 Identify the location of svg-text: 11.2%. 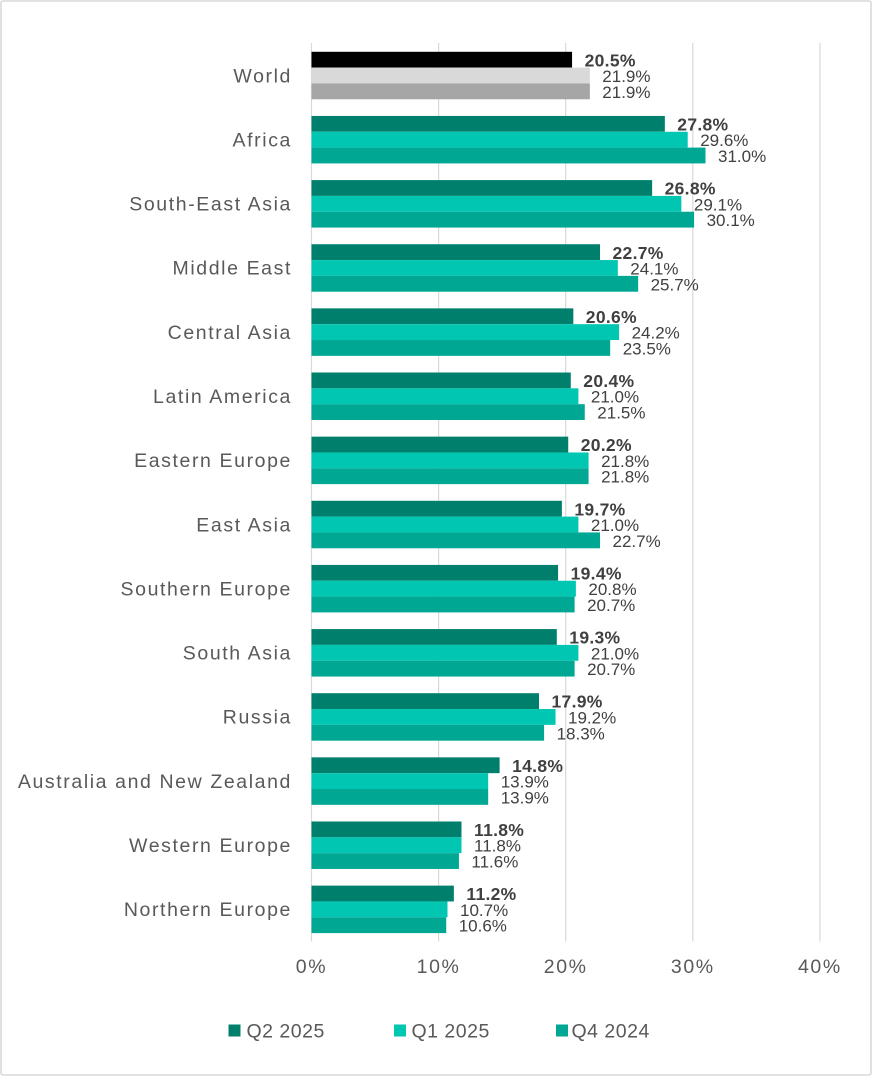
(491, 894).